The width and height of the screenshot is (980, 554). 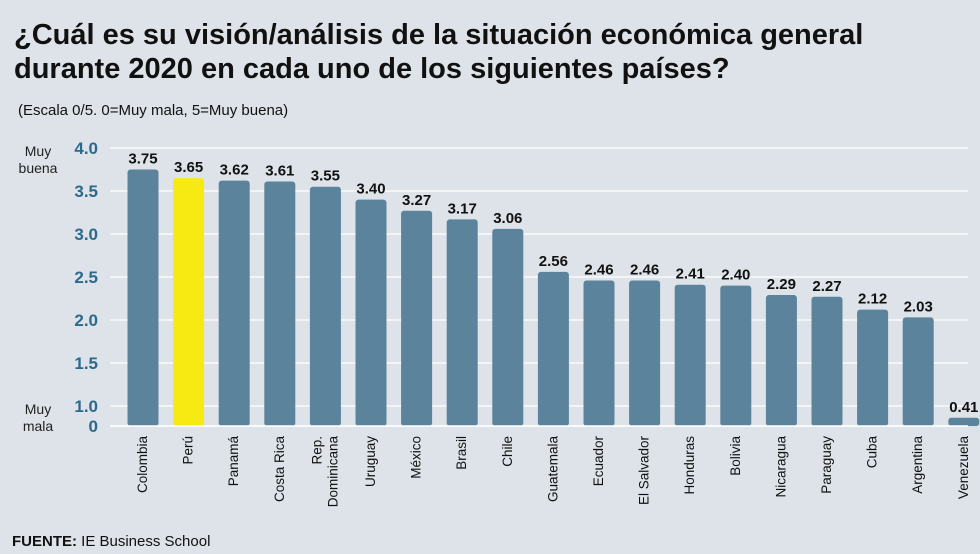 What do you see at coordinates (188, 450) in the screenshot?
I see `category-label: Perú` at bounding box center [188, 450].